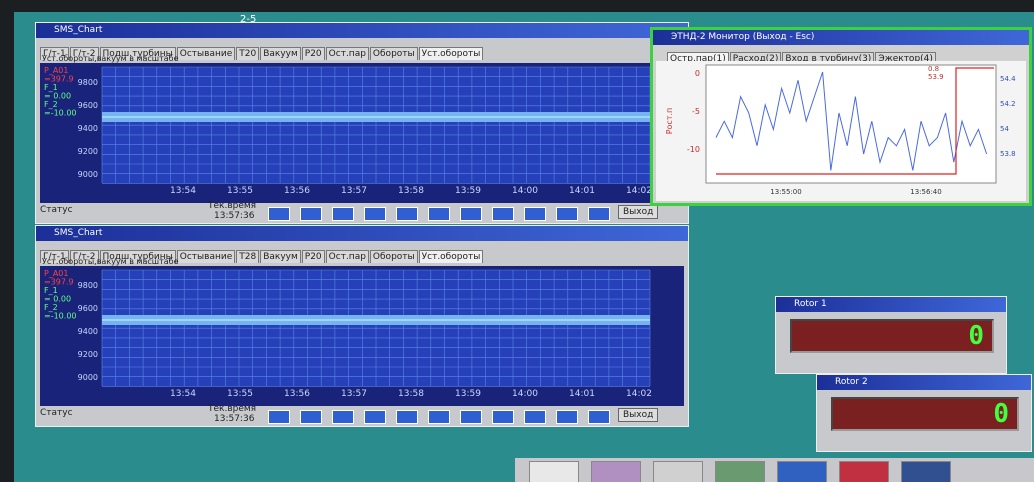 The image size is (1034, 482). I want to click on status-label: Статус, so click(56, 413).